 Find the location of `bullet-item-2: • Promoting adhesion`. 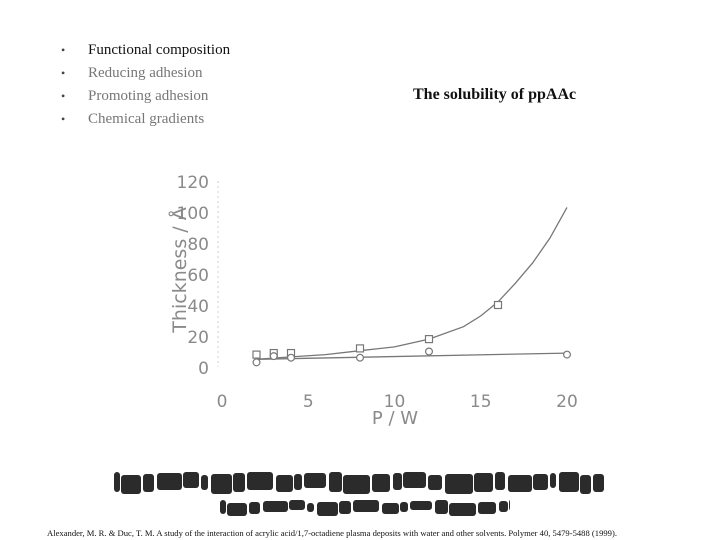

bullet-item-2: • Promoting adhesion is located at coordinates (142, 97).